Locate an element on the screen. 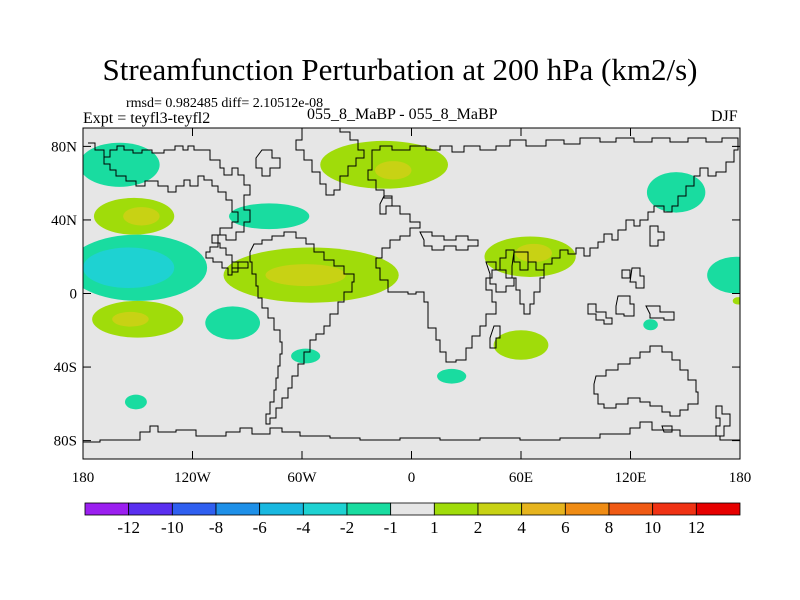 The width and height of the screenshot is (800, 600). x-tick-label-4: 60E is located at coordinates (521, 478).